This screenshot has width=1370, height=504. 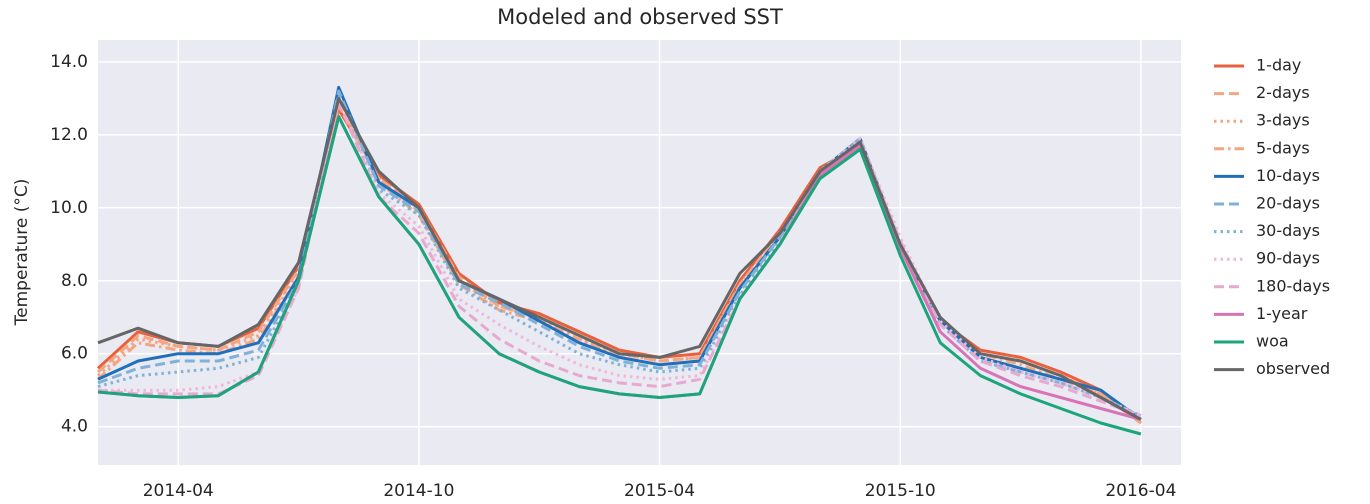 I want to click on y-tick-label: 8.0, so click(x=74, y=281).